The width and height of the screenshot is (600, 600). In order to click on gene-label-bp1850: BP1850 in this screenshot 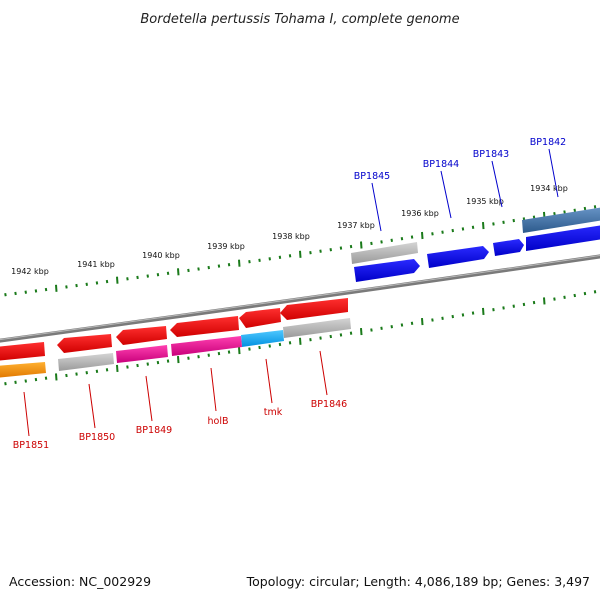, I will do `click(97, 437)`.